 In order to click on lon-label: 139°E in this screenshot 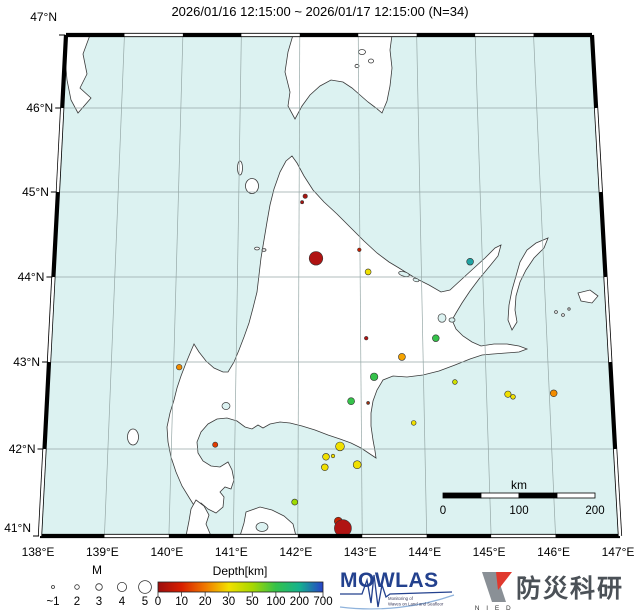, I will do `click(102, 552)`.